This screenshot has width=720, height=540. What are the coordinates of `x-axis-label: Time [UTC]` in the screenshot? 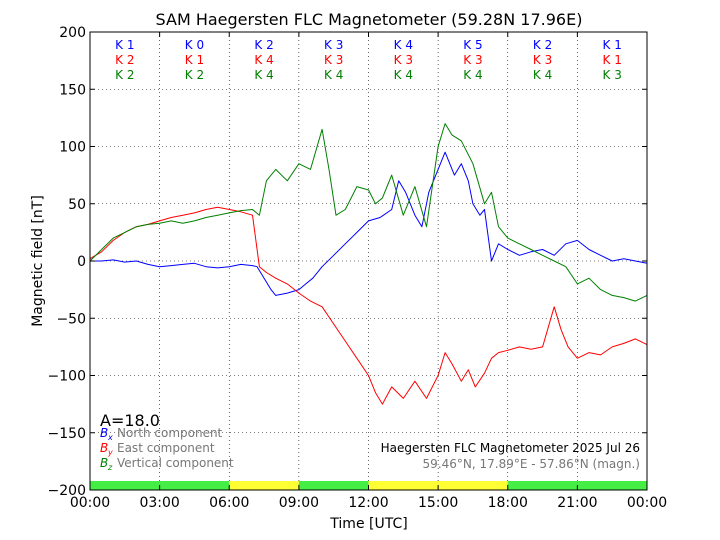 It's located at (368, 524).